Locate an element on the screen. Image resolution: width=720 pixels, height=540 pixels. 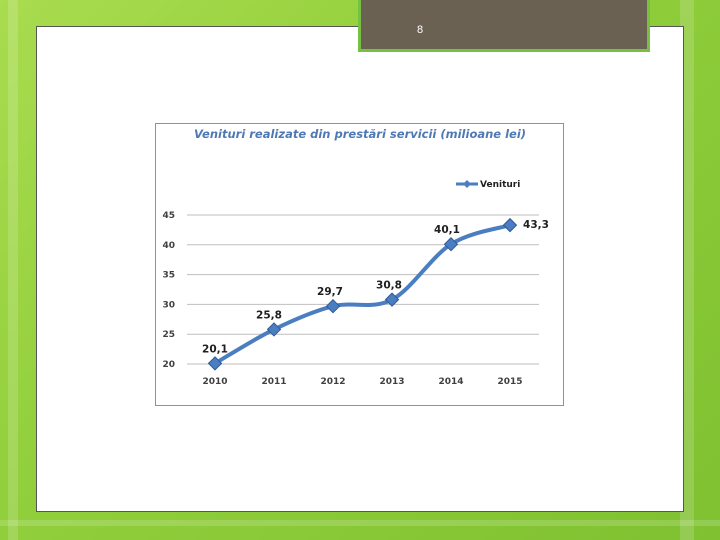
x-tick-label: 2012 is located at coordinates (332, 382).